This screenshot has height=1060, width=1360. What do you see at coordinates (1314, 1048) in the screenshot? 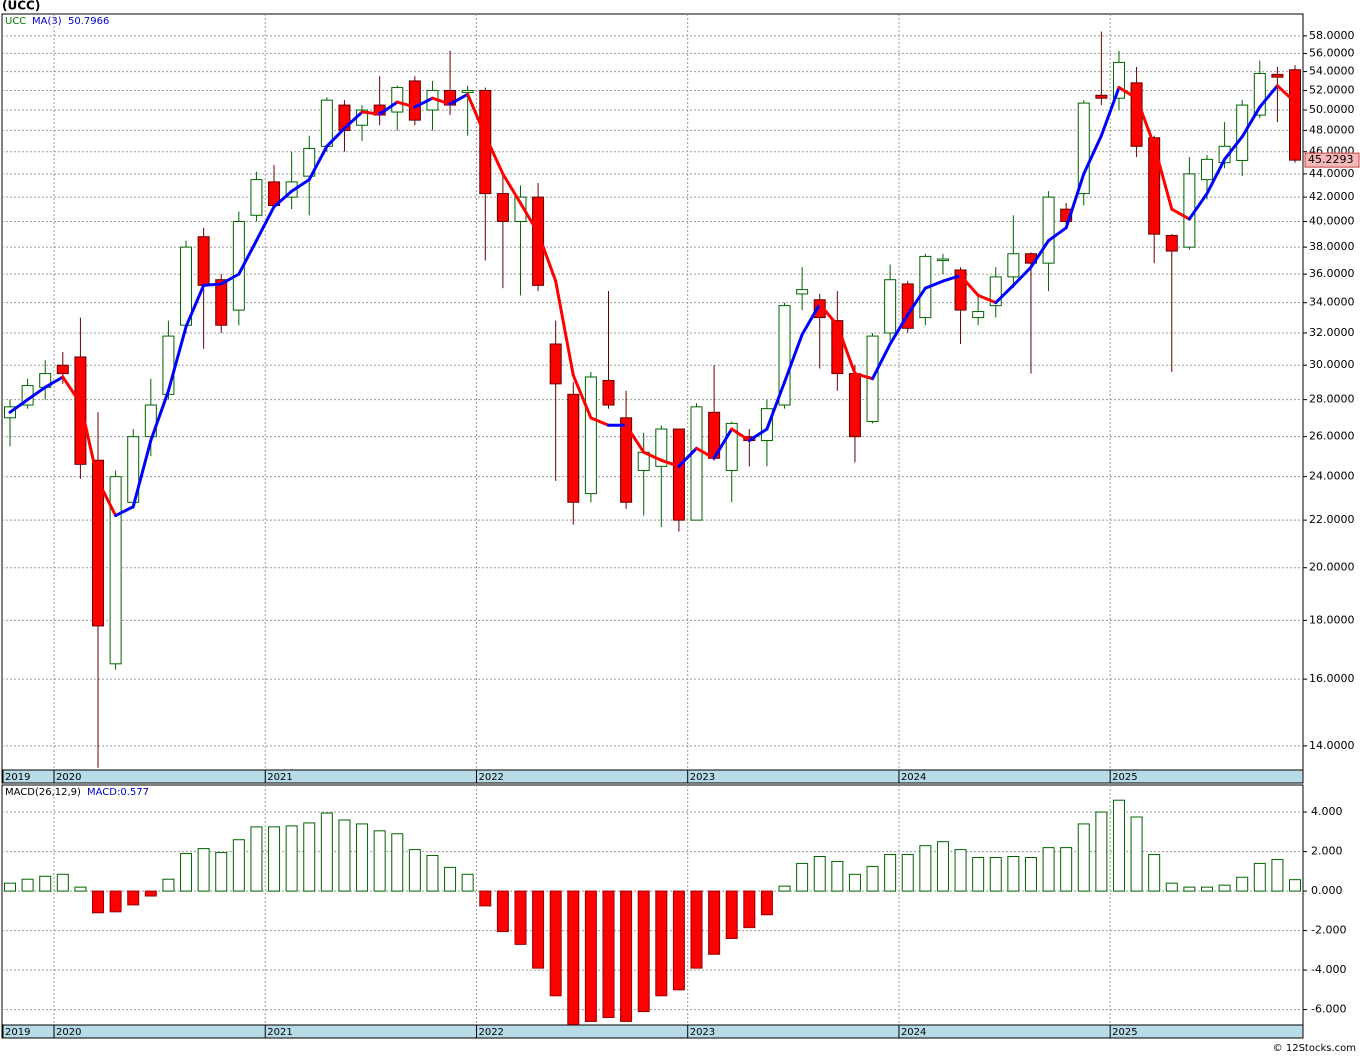
I see `footer: © 12Stocks.com` at bounding box center [1314, 1048].